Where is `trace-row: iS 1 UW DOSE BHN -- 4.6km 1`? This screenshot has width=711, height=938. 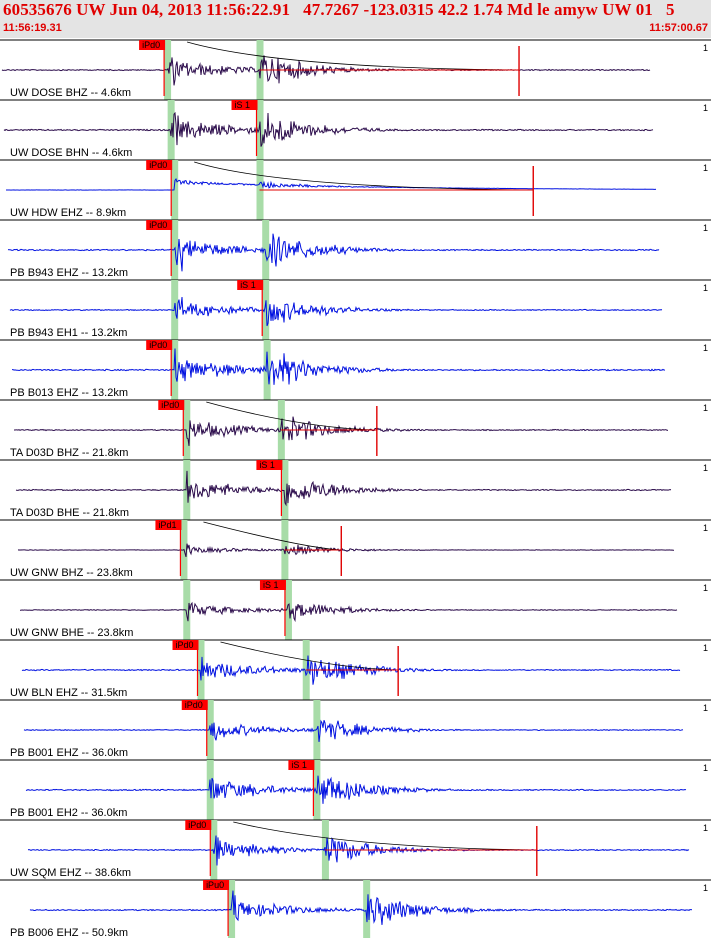
trace-row: iS 1 UW DOSE BHN -- 4.6km 1 is located at coordinates (355, 129).